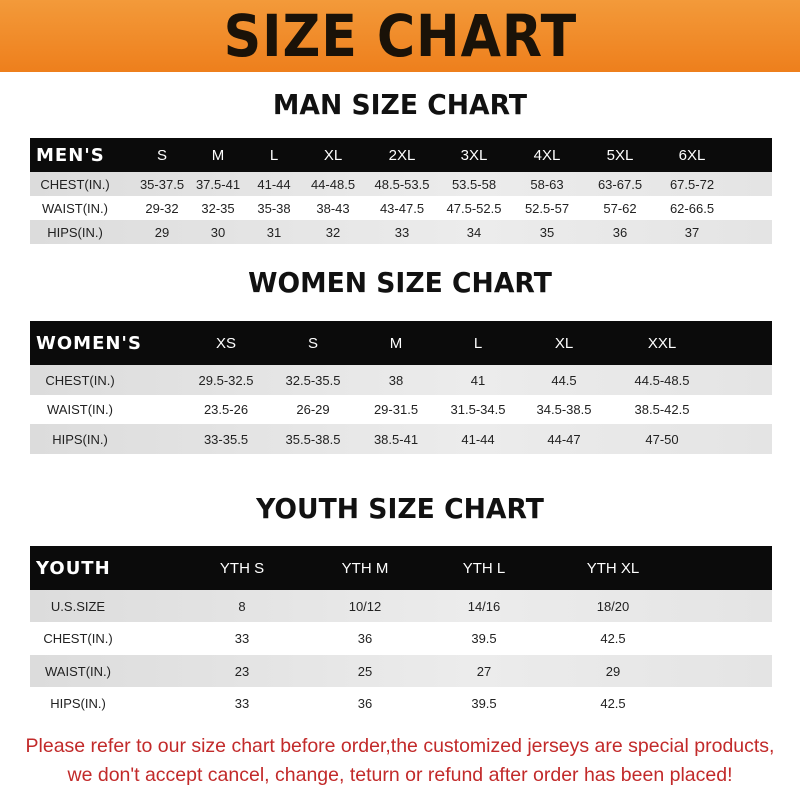 The image size is (800, 800). I want to click on table-row: U.S.SIZE 8 10/12 14/16 18/20, so click(401, 606).